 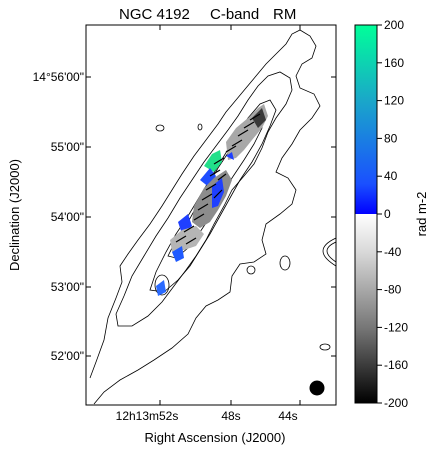 What do you see at coordinates (329, 252) in the screenshot?
I see `edge-contour-arcs` at bounding box center [329, 252].